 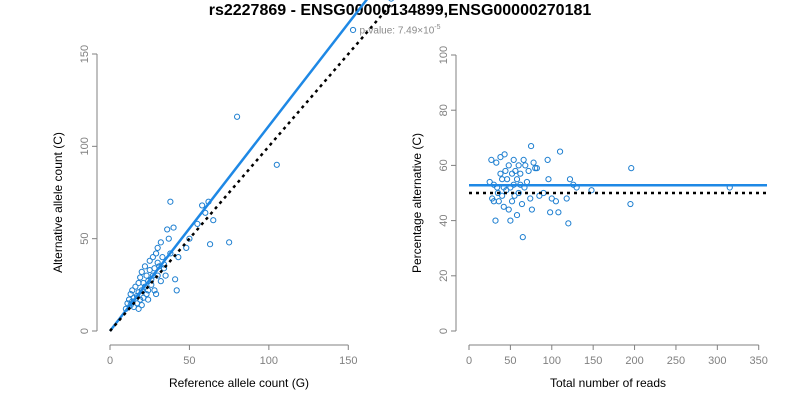 What do you see at coordinates (444, 55) in the screenshot?
I see `y-tick-label: 100` at bounding box center [444, 55].